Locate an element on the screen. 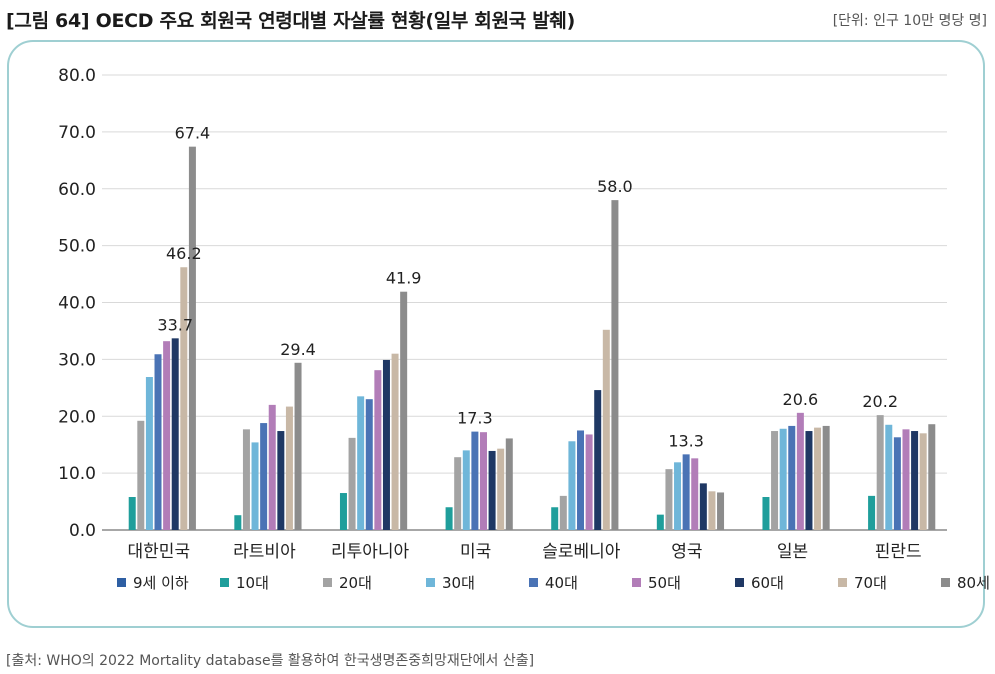  legend-label: 80세 이상 is located at coordinates (976, 583).